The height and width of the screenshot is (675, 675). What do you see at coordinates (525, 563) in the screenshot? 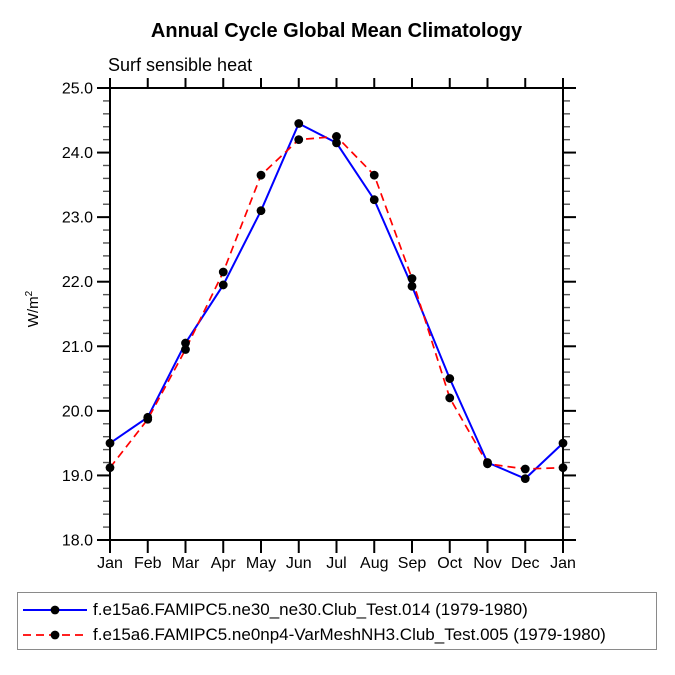
I see `x-tick-label: Dec` at bounding box center [525, 563].